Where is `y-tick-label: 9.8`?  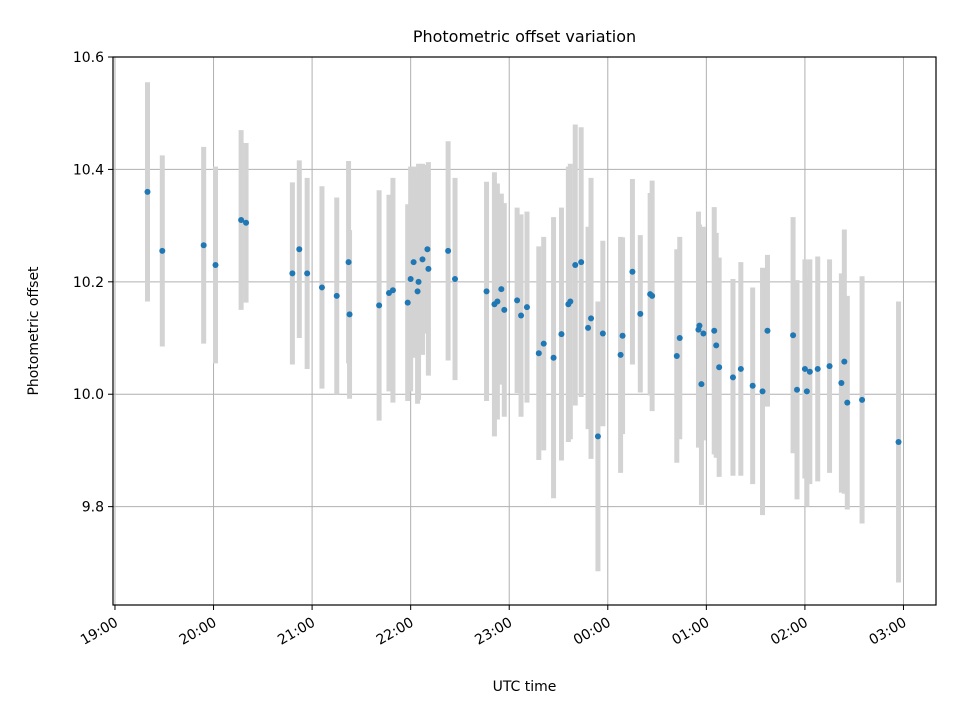
y-tick-label: 9.8 is located at coordinates (93, 508).